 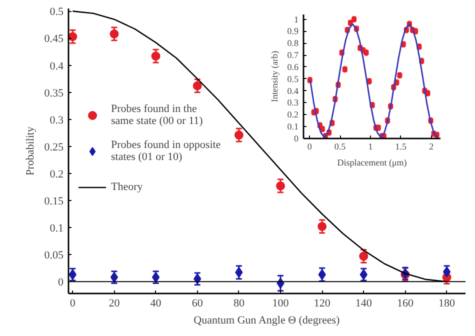 I want to click on x-tick-label: 1.5, so click(x=401, y=147).